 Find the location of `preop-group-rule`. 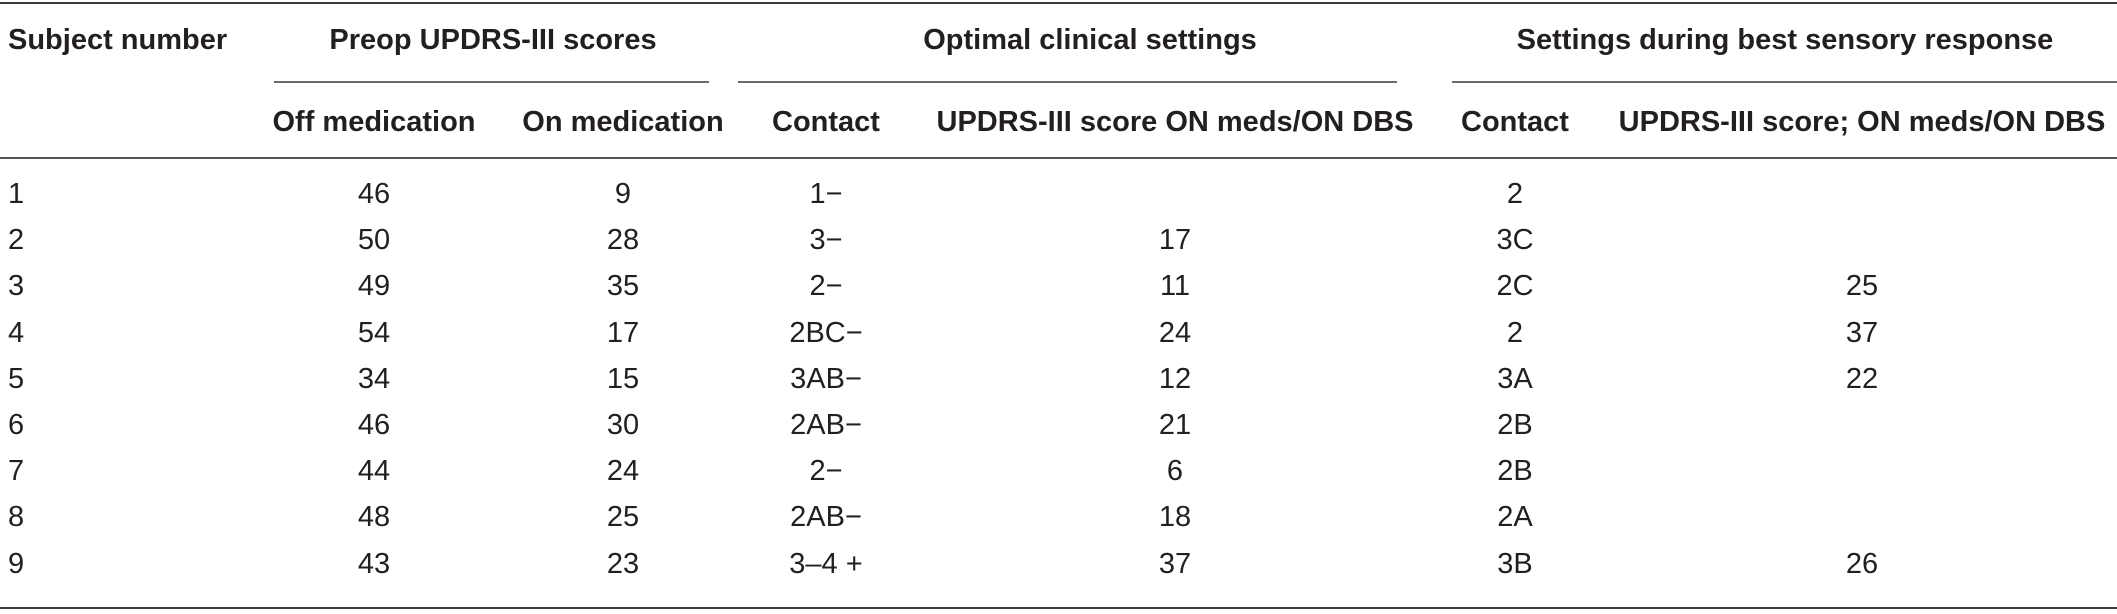

preop-group-rule is located at coordinates (491, 82).